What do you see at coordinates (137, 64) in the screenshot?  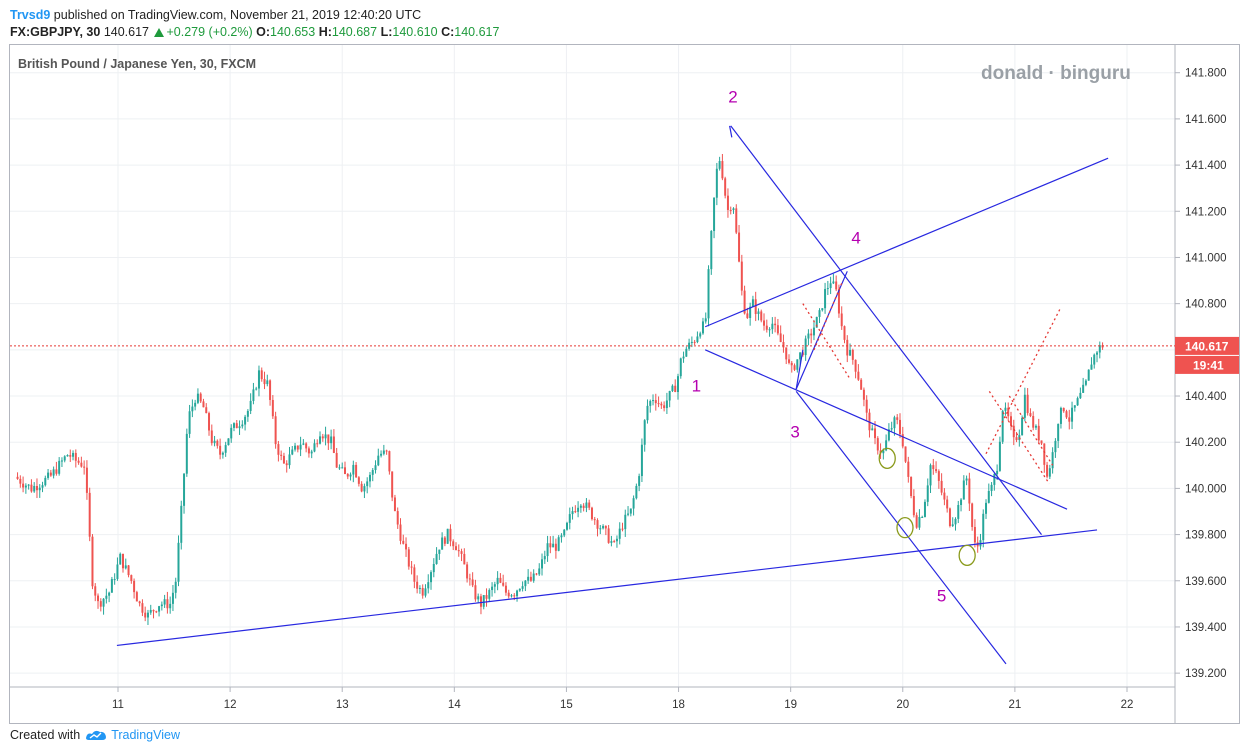 I see `chart-title: British Pound / Japanese Yen, 30, FXCM` at bounding box center [137, 64].